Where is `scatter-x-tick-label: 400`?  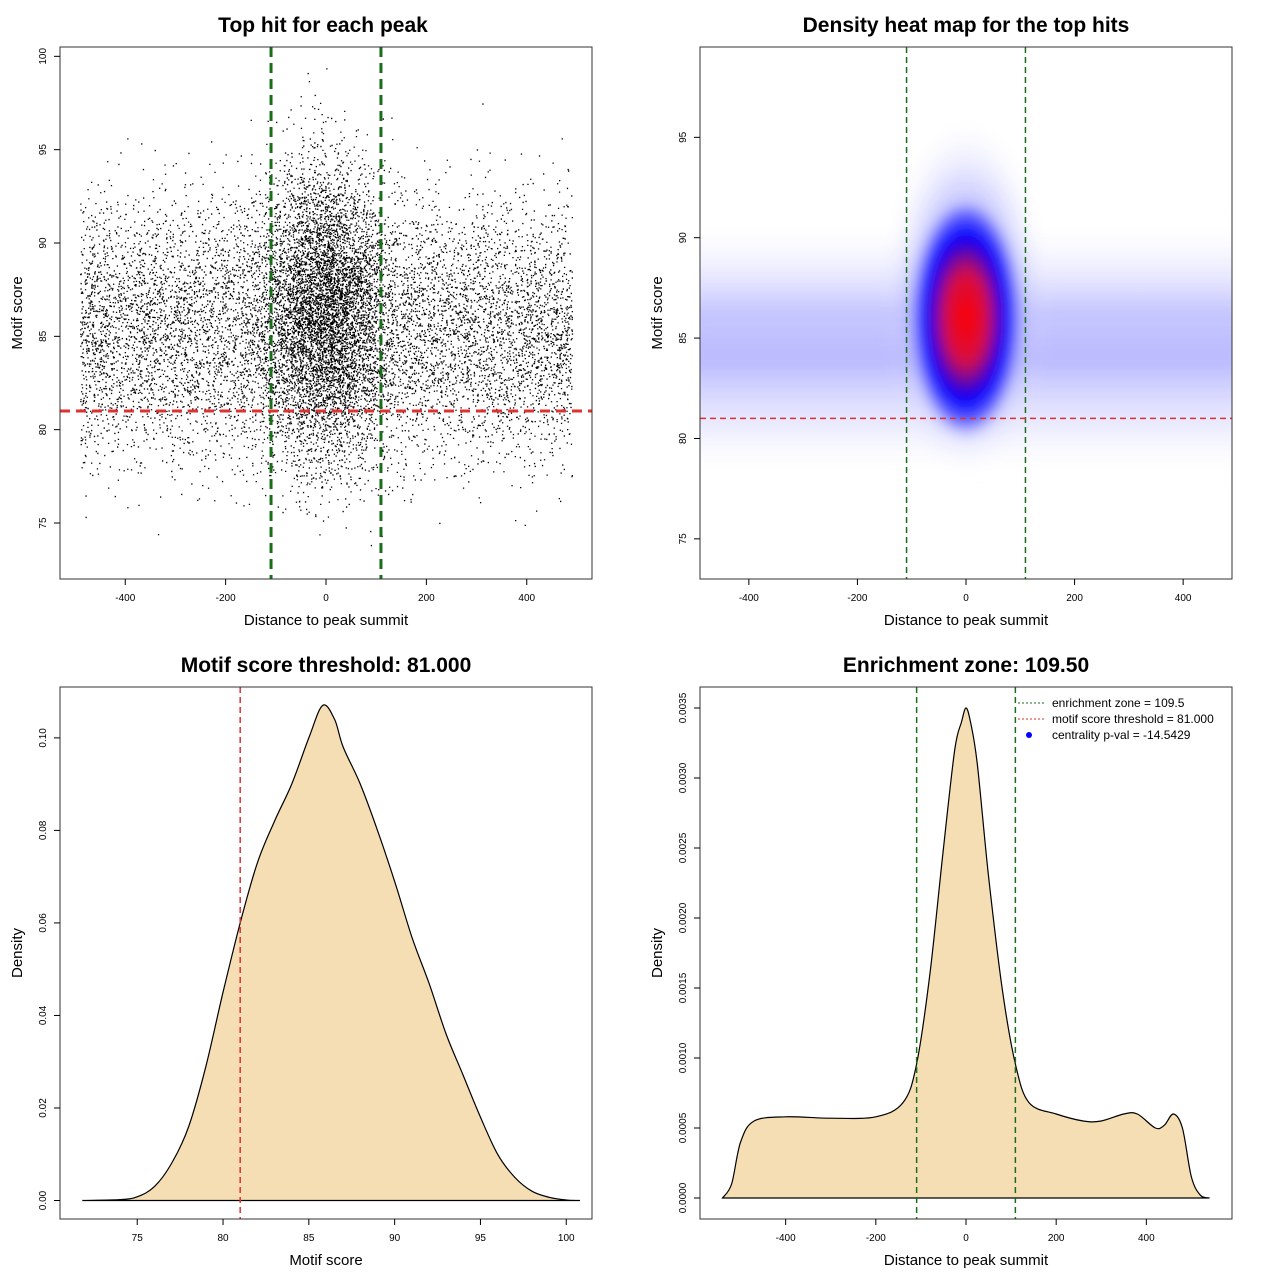 scatter-x-tick-label: 400 is located at coordinates (526, 598).